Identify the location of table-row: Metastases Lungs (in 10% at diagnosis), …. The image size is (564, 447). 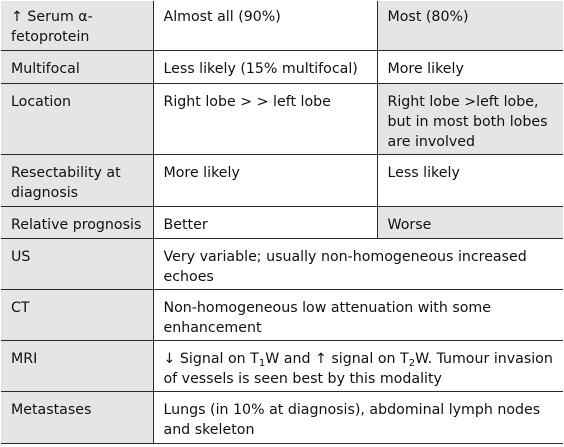
(282, 417).